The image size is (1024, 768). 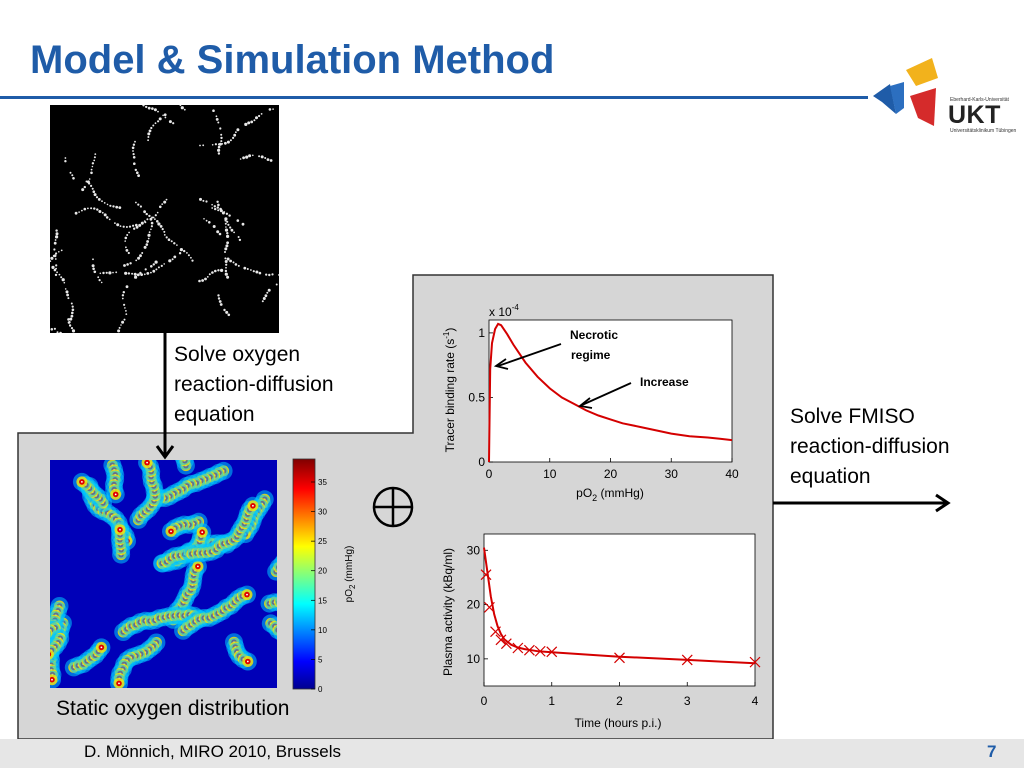 I want to click on slide-title: Model & Simulation Method, so click(x=292, y=60).